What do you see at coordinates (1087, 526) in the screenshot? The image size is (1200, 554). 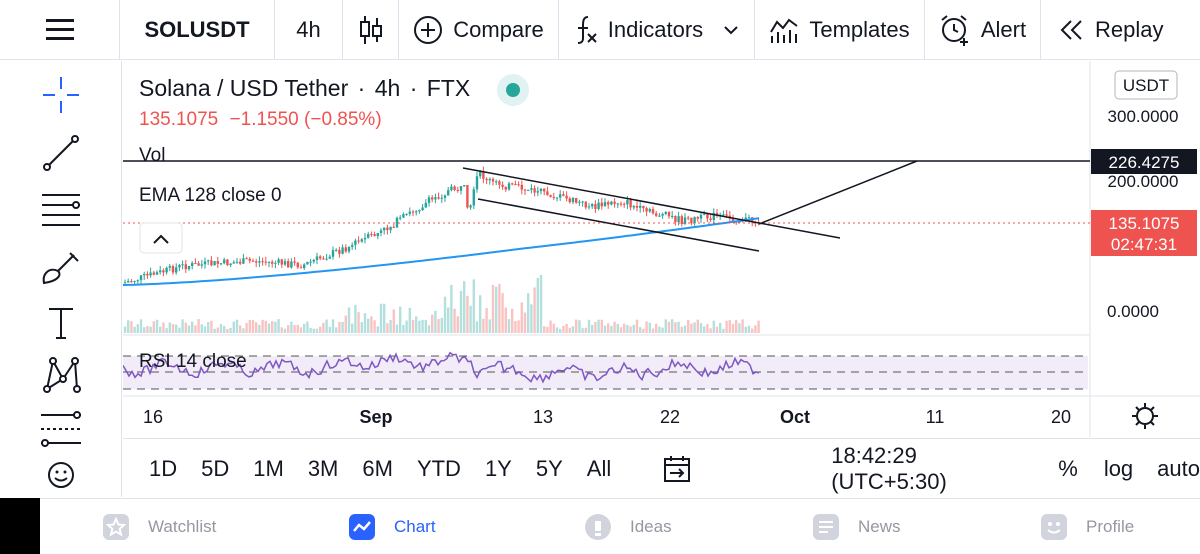 I see `nav-profile: Profile` at bounding box center [1087, 526].